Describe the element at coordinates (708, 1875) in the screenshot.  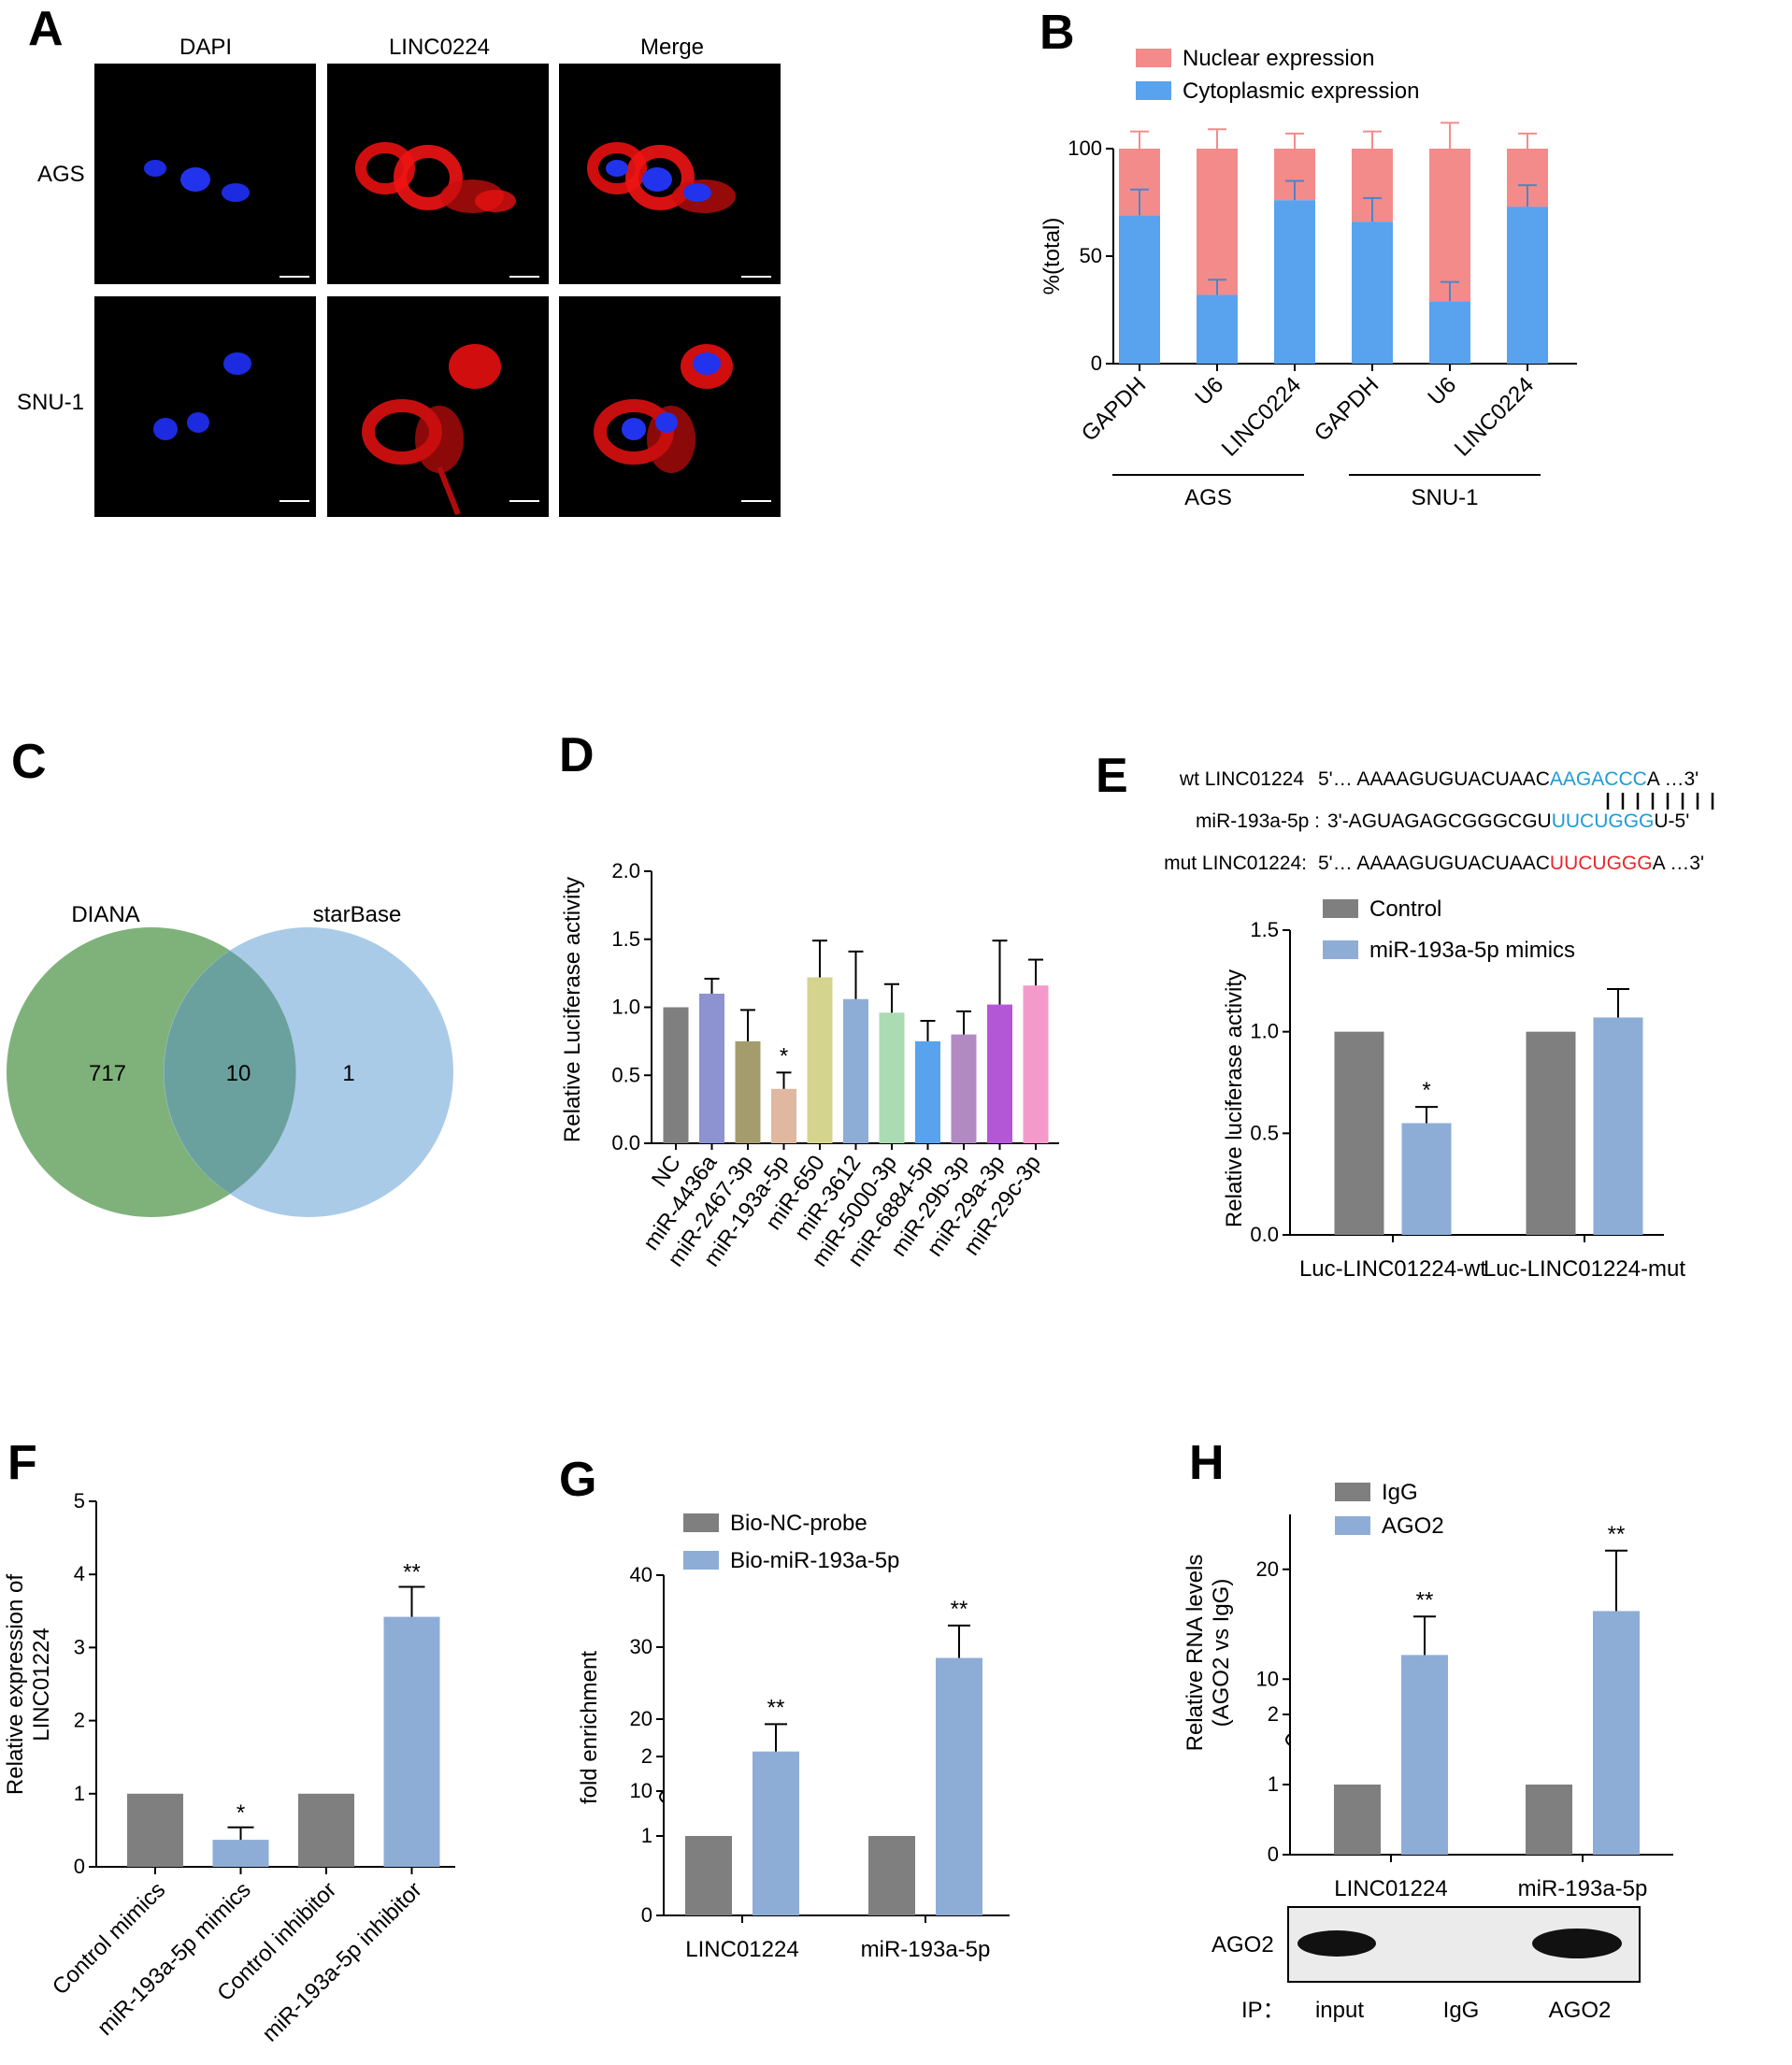
I see `chart-g-bar-linc01224-bio-nc-probe` at that location.